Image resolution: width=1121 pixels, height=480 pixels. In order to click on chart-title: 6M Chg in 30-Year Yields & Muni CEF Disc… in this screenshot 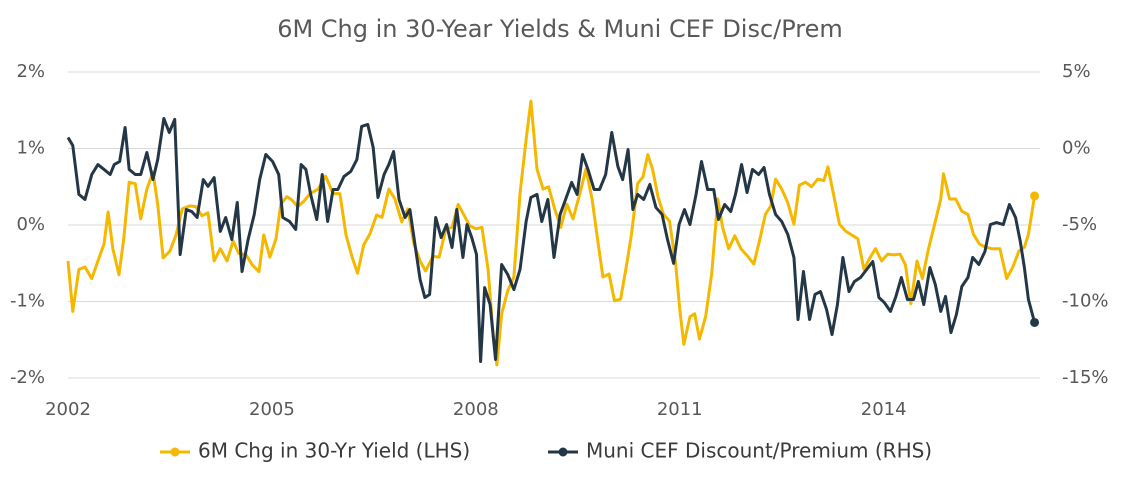, I will do `click(560, 29)`.